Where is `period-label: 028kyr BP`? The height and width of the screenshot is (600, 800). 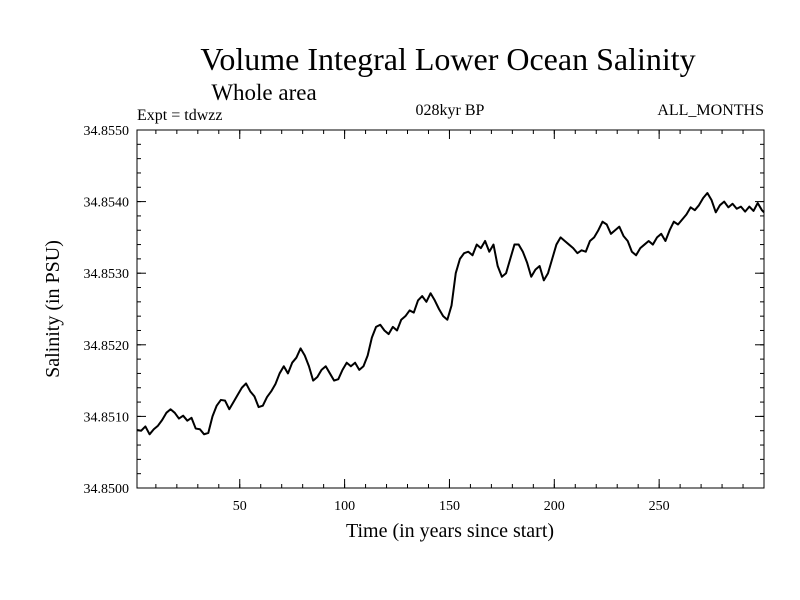 period-label: 028kyr BP is located at coordinates (450, 110).